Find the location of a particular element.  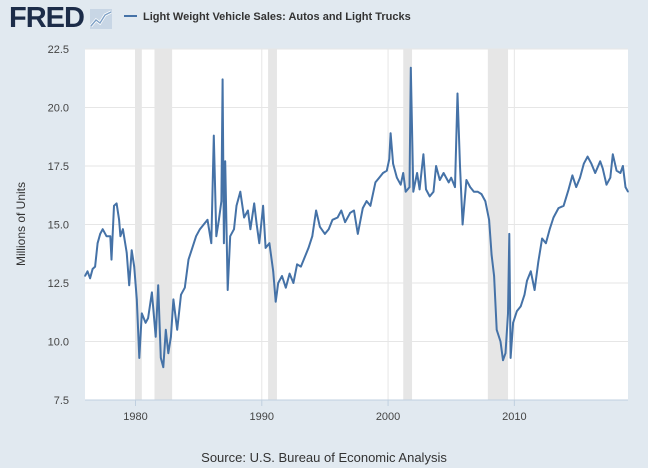

x-tick-label: 1980 is located at coordinates (135, 417).